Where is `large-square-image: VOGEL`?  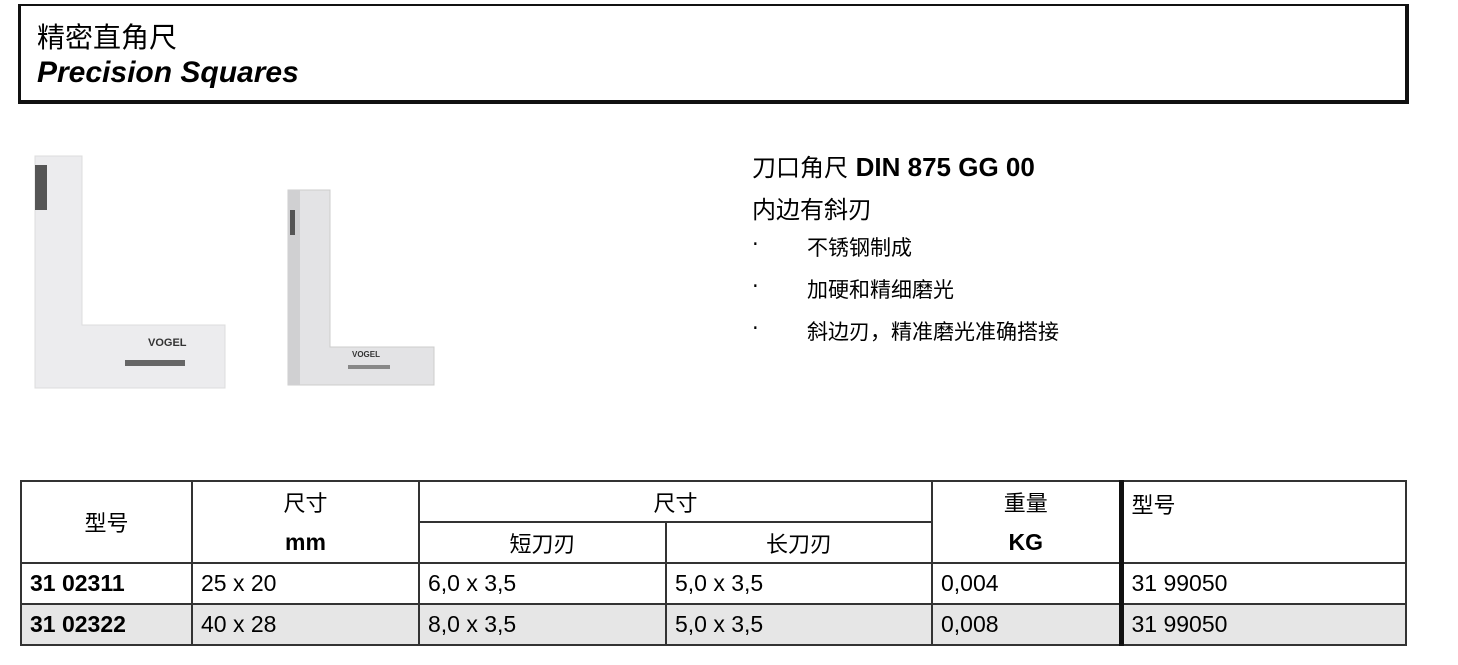
large-square-image: VOGEL is located at coordinates (130, 272).